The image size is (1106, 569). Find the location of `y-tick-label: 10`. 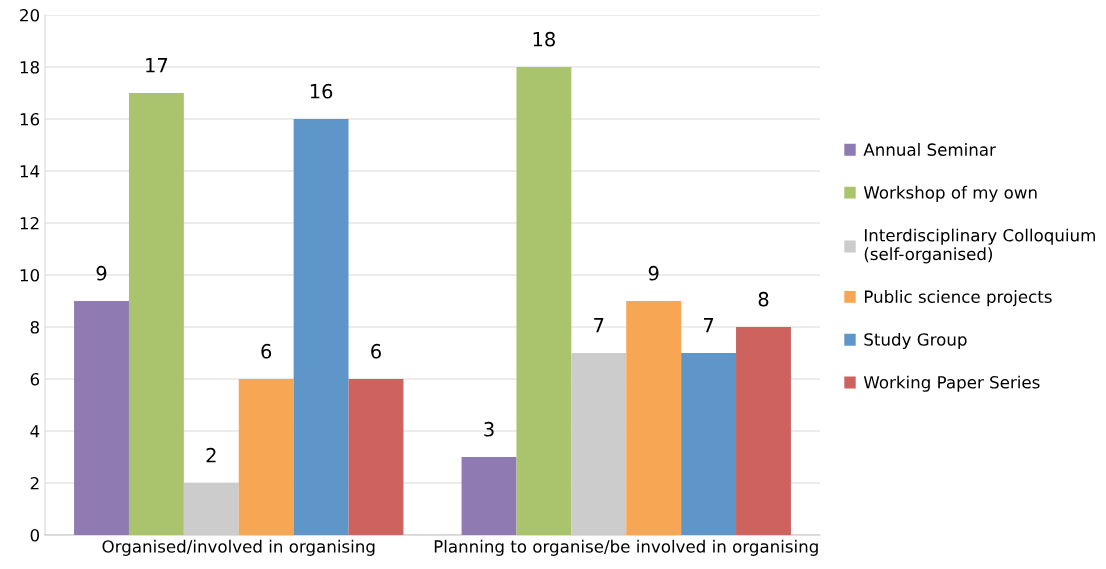

y-tick-label: 10 is located at coordinates (30, 275).